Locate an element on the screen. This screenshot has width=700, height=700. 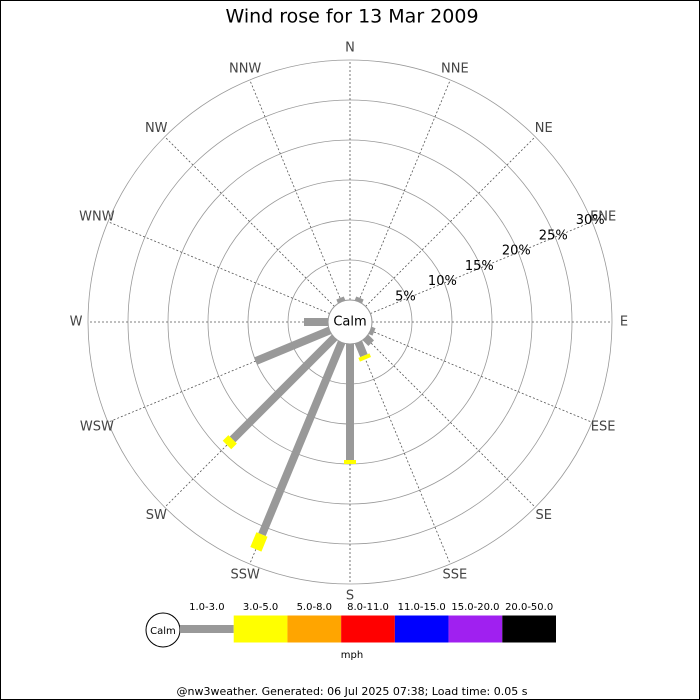
legend-label: 8.0-11.0 is located at coordinates (368, 607).